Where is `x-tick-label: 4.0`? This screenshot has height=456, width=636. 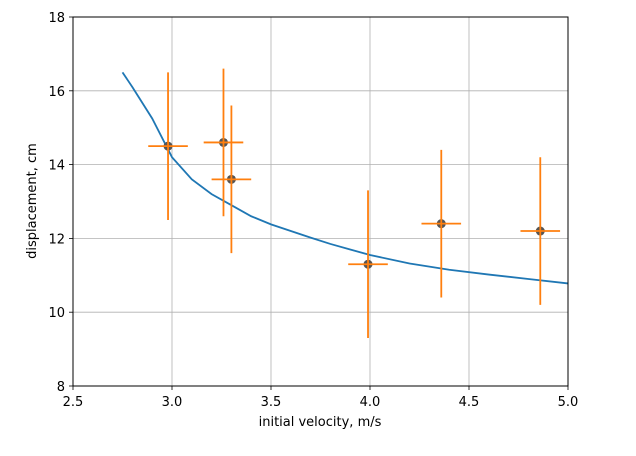
x-tick-label: 4.0 is located at coordinates (370, 402).